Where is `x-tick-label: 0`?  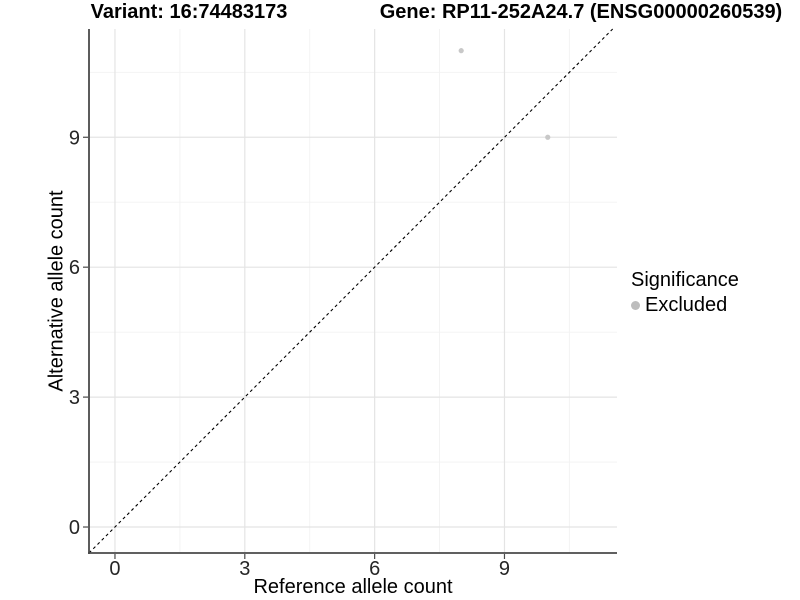
x-tick-label: 0 is located at coordinates (114, 569).